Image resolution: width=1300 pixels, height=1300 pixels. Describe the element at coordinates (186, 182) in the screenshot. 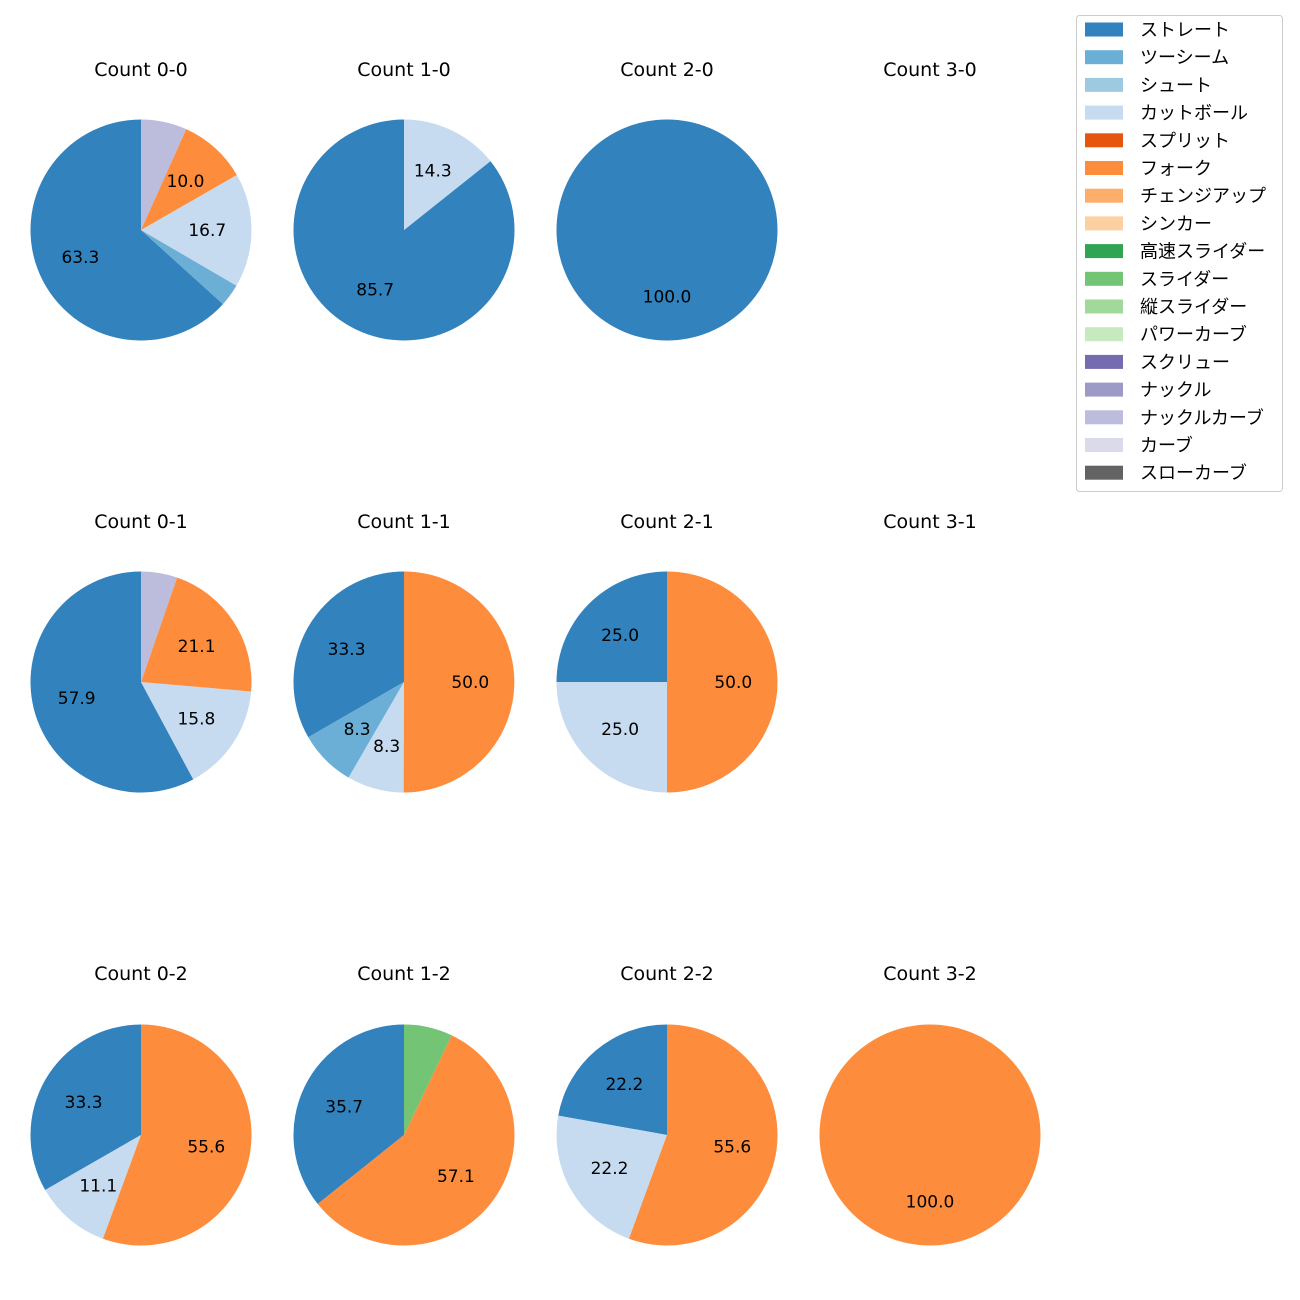

I see `slice-label: 10.0` at that location.